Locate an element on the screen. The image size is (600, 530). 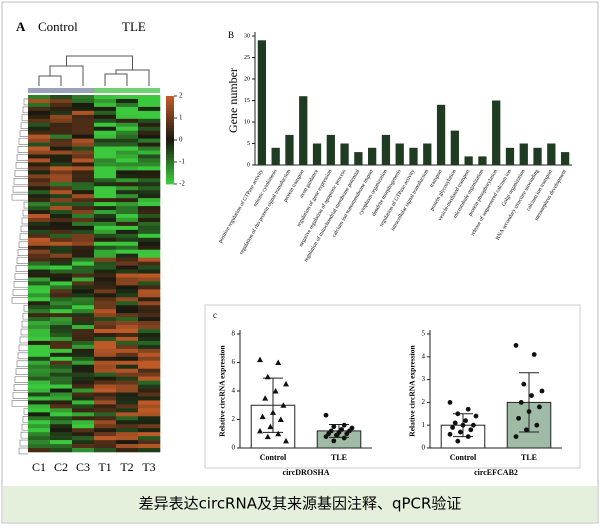
panel-label: B is located at coordinates (231, 35).